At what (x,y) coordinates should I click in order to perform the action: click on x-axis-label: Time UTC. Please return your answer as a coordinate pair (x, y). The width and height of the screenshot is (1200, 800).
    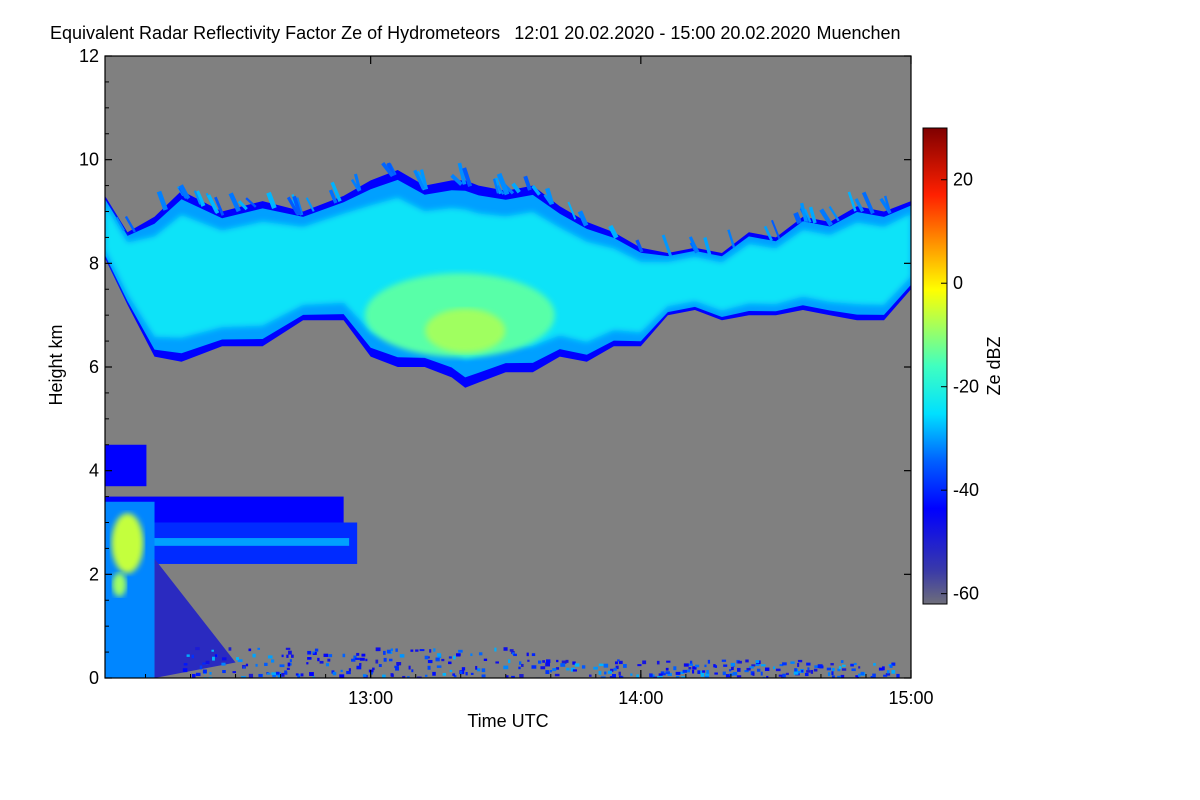
    Looking at the image, I should click on (507, 721).